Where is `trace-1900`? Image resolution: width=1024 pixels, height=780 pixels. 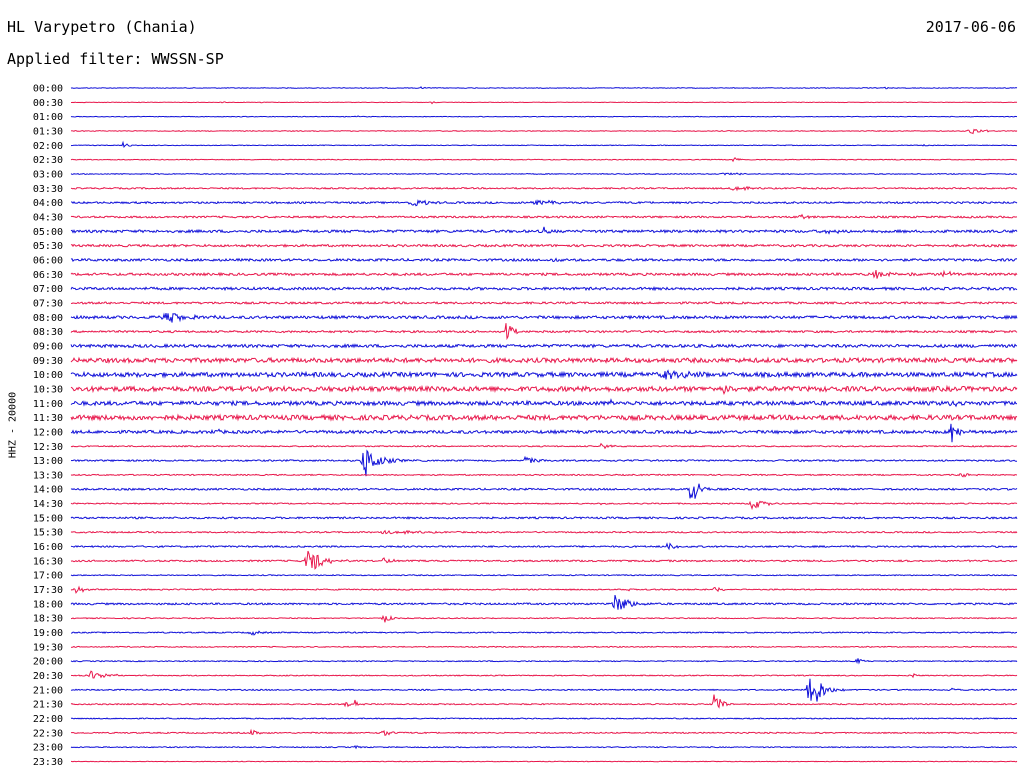
trace-1900 is located at coordinates (544, 633).